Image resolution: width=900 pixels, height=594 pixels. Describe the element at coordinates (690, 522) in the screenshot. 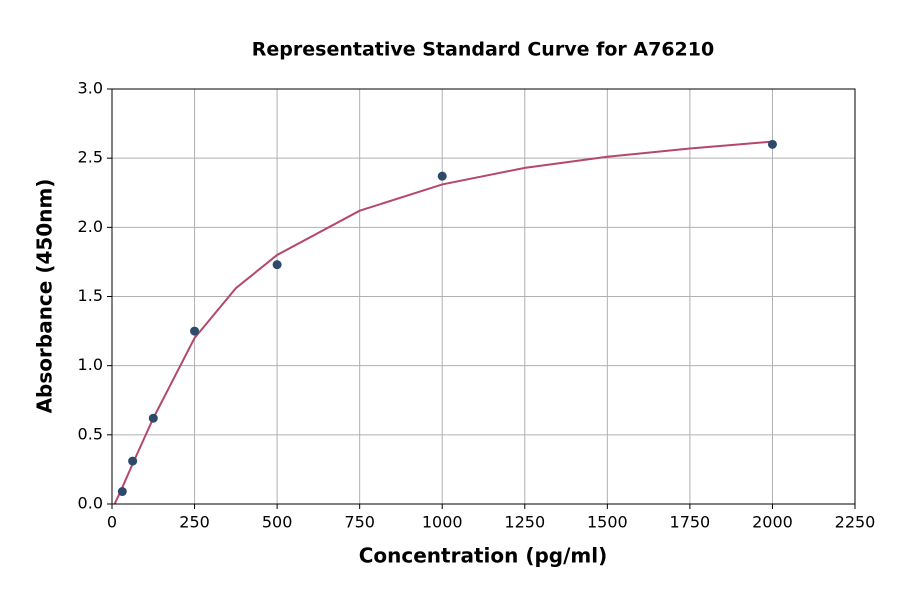

I see `x-tick-label: 1750` at that location.